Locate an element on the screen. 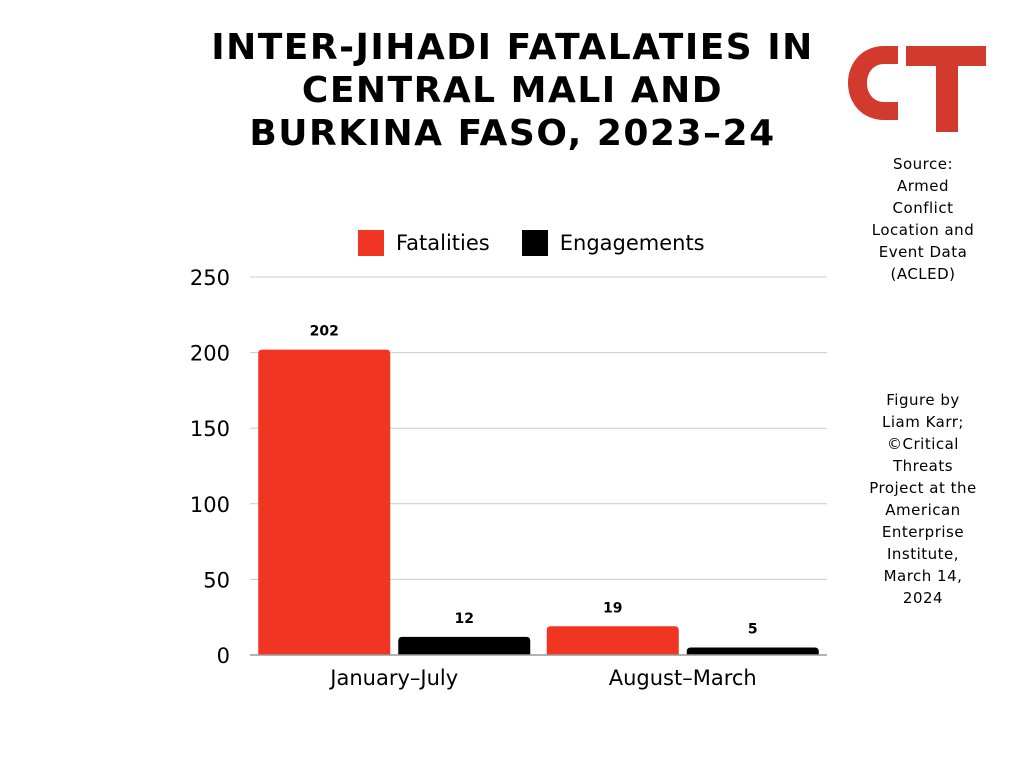 The image size is (1024, 768). source-line: Event Data is located at coordinates (923, 252).